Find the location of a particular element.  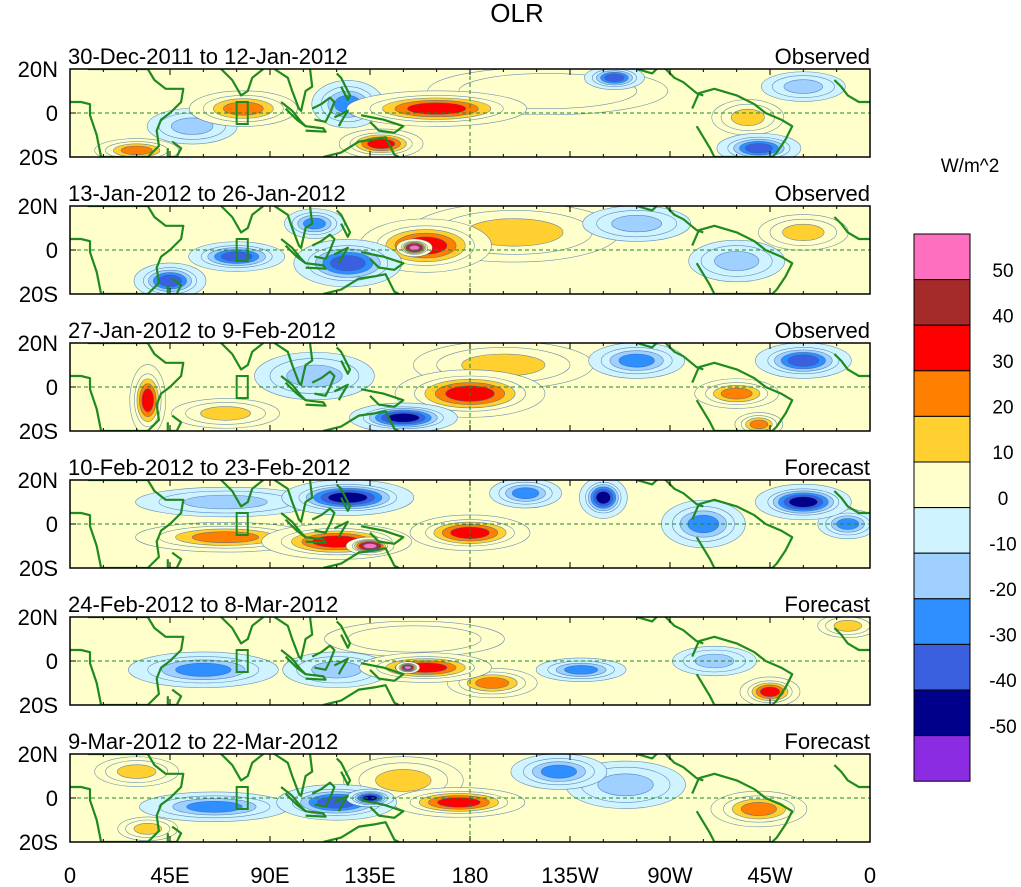

panel-period: 30-Dec-2011 to 12-Jan-2012 is located at coordinates (208, 56).